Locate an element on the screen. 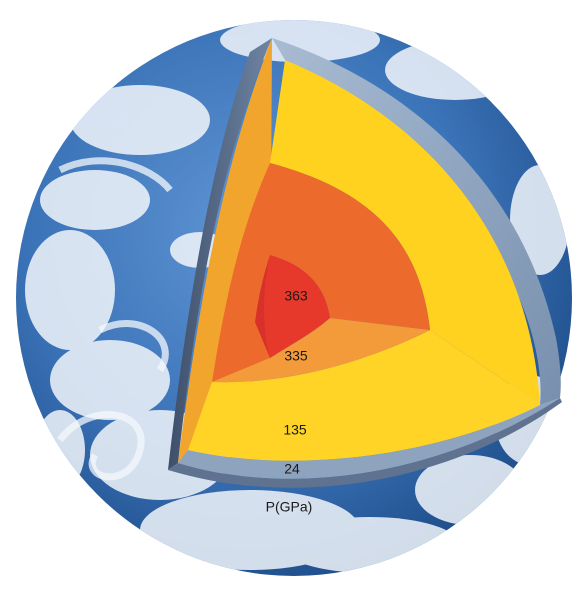  crust-bottom-shadow is located at coordinates (365, 443).